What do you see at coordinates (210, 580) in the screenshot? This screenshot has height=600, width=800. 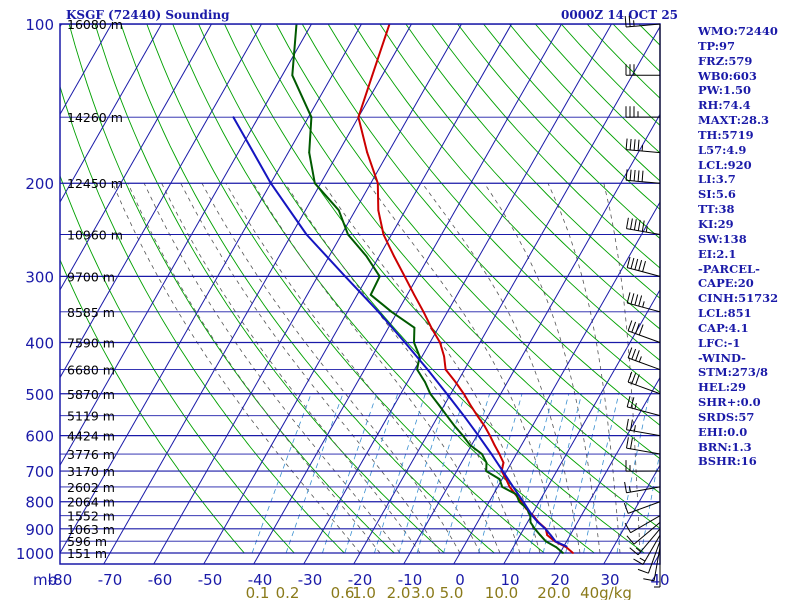 I see `temperature-tick-label: -50` at bounding box center [210, 580].